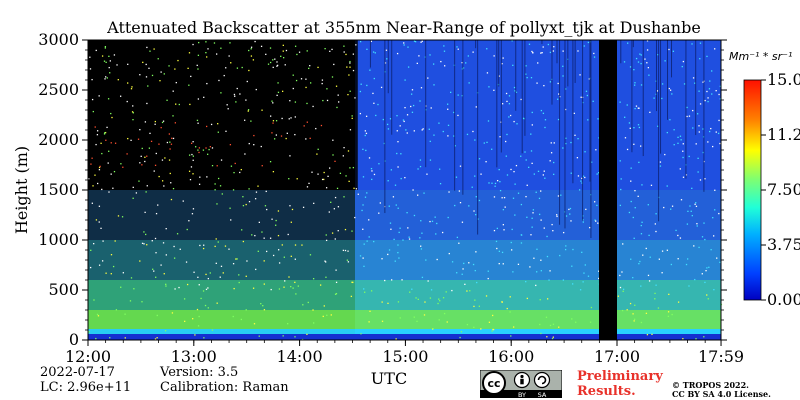 Image resolution: width=800 pixels, height=400 pixels. What do you see at coordinates (194, 356) in the screenshot?
I see `x-tick-label: 13:00` at bounding box center [194, 356].